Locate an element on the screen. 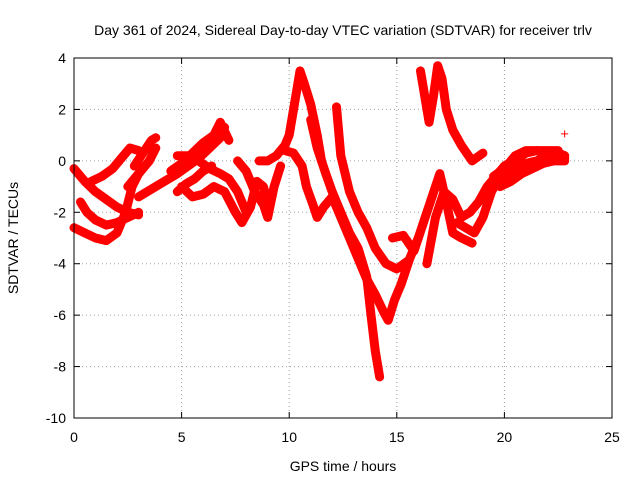  y-tick-label: 2 is located at coordinates (62, 109).